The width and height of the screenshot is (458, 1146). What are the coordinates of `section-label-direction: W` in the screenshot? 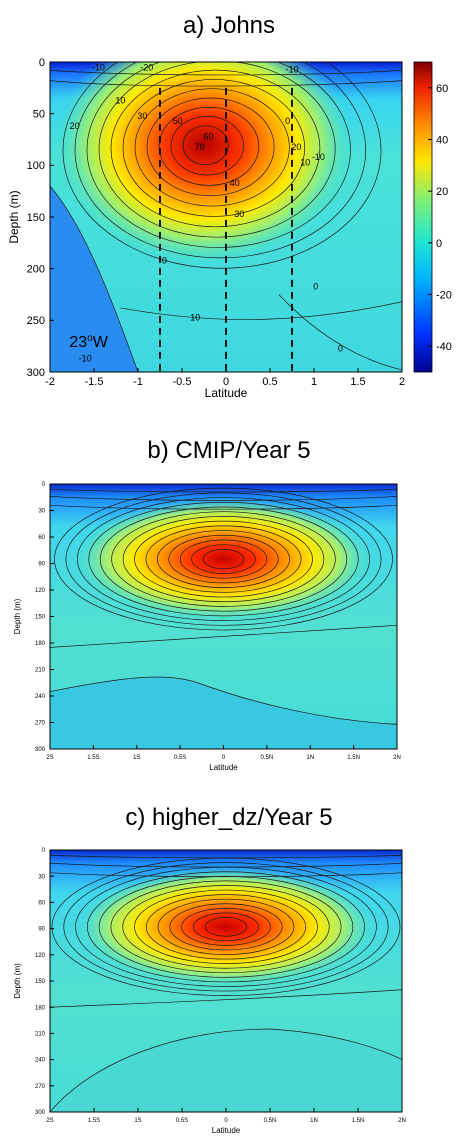 It's located at (101, 342).